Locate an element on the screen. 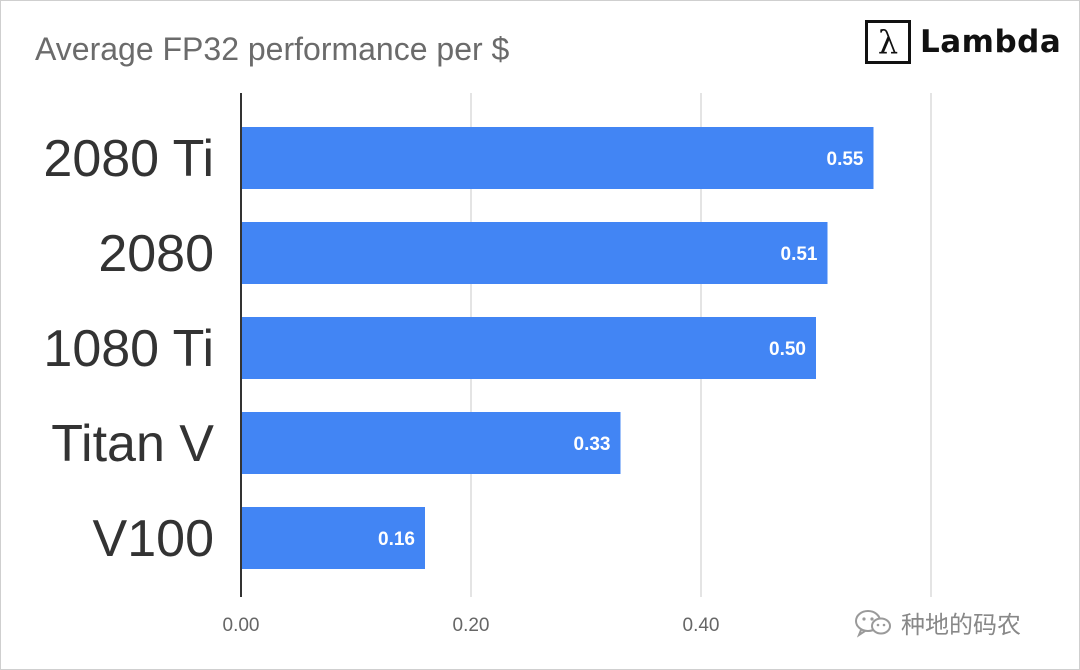 The image size is (1080, 670). category-label: 1080 Ti is located at coordinates (128, 349).